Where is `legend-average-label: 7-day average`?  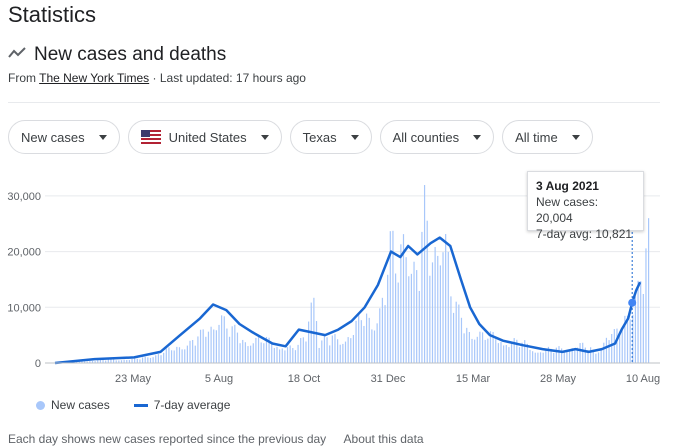 legend-average-label: 7-day average is located at coordinates (192, 405).